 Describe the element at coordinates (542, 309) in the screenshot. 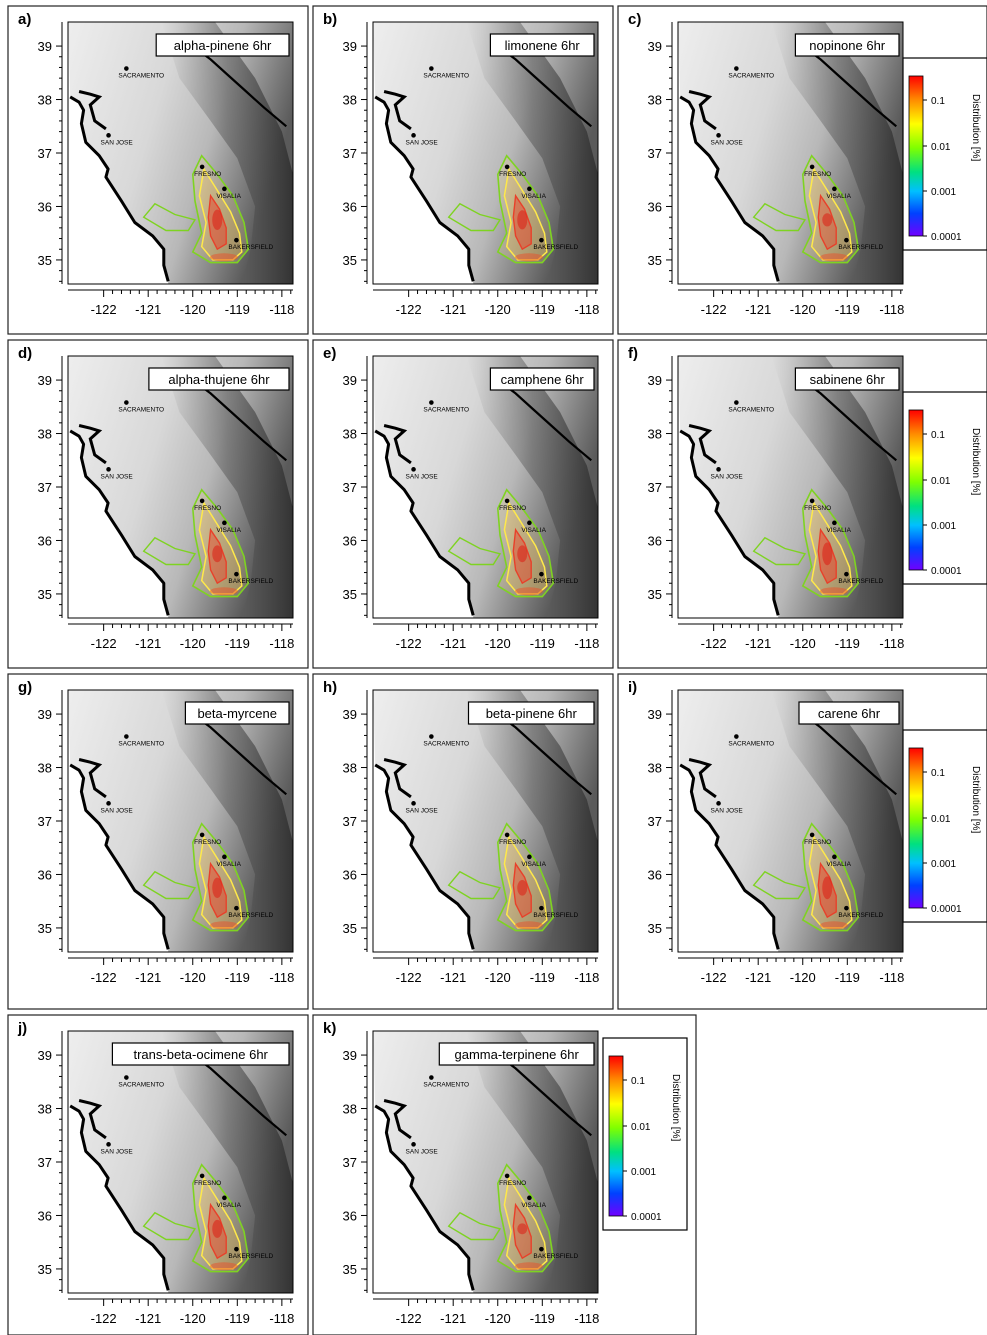

I see `x-tick-label: -119` at that location.